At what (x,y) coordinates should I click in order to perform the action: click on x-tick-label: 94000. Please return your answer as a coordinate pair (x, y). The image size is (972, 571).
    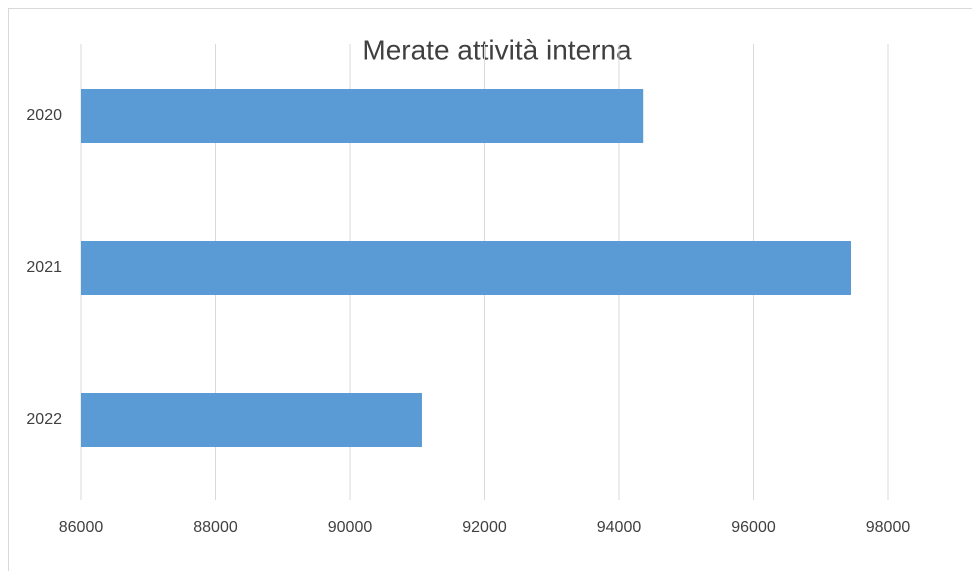
    Looking at the image, I should click on (619, 527).